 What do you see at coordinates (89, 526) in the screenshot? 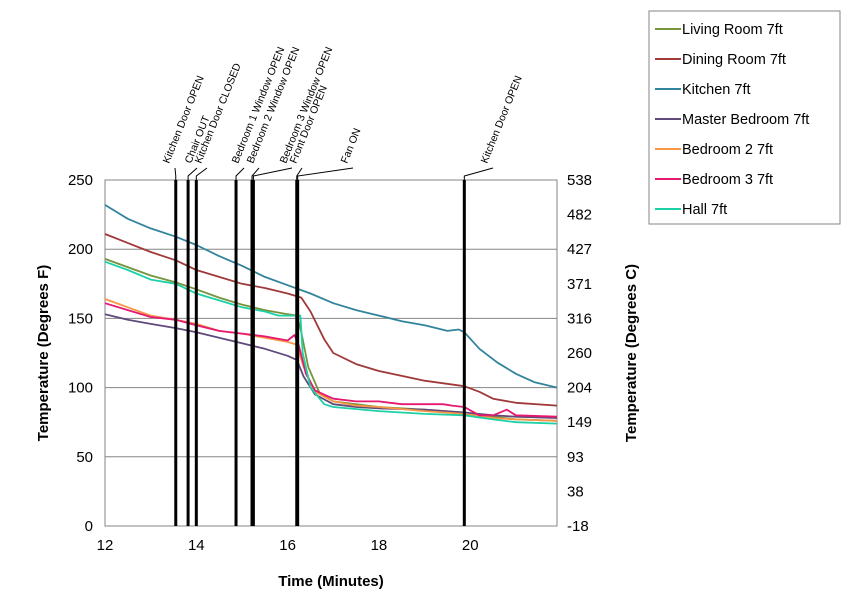
I see `y-tick-label: 0` at bounding box center [89, 526].